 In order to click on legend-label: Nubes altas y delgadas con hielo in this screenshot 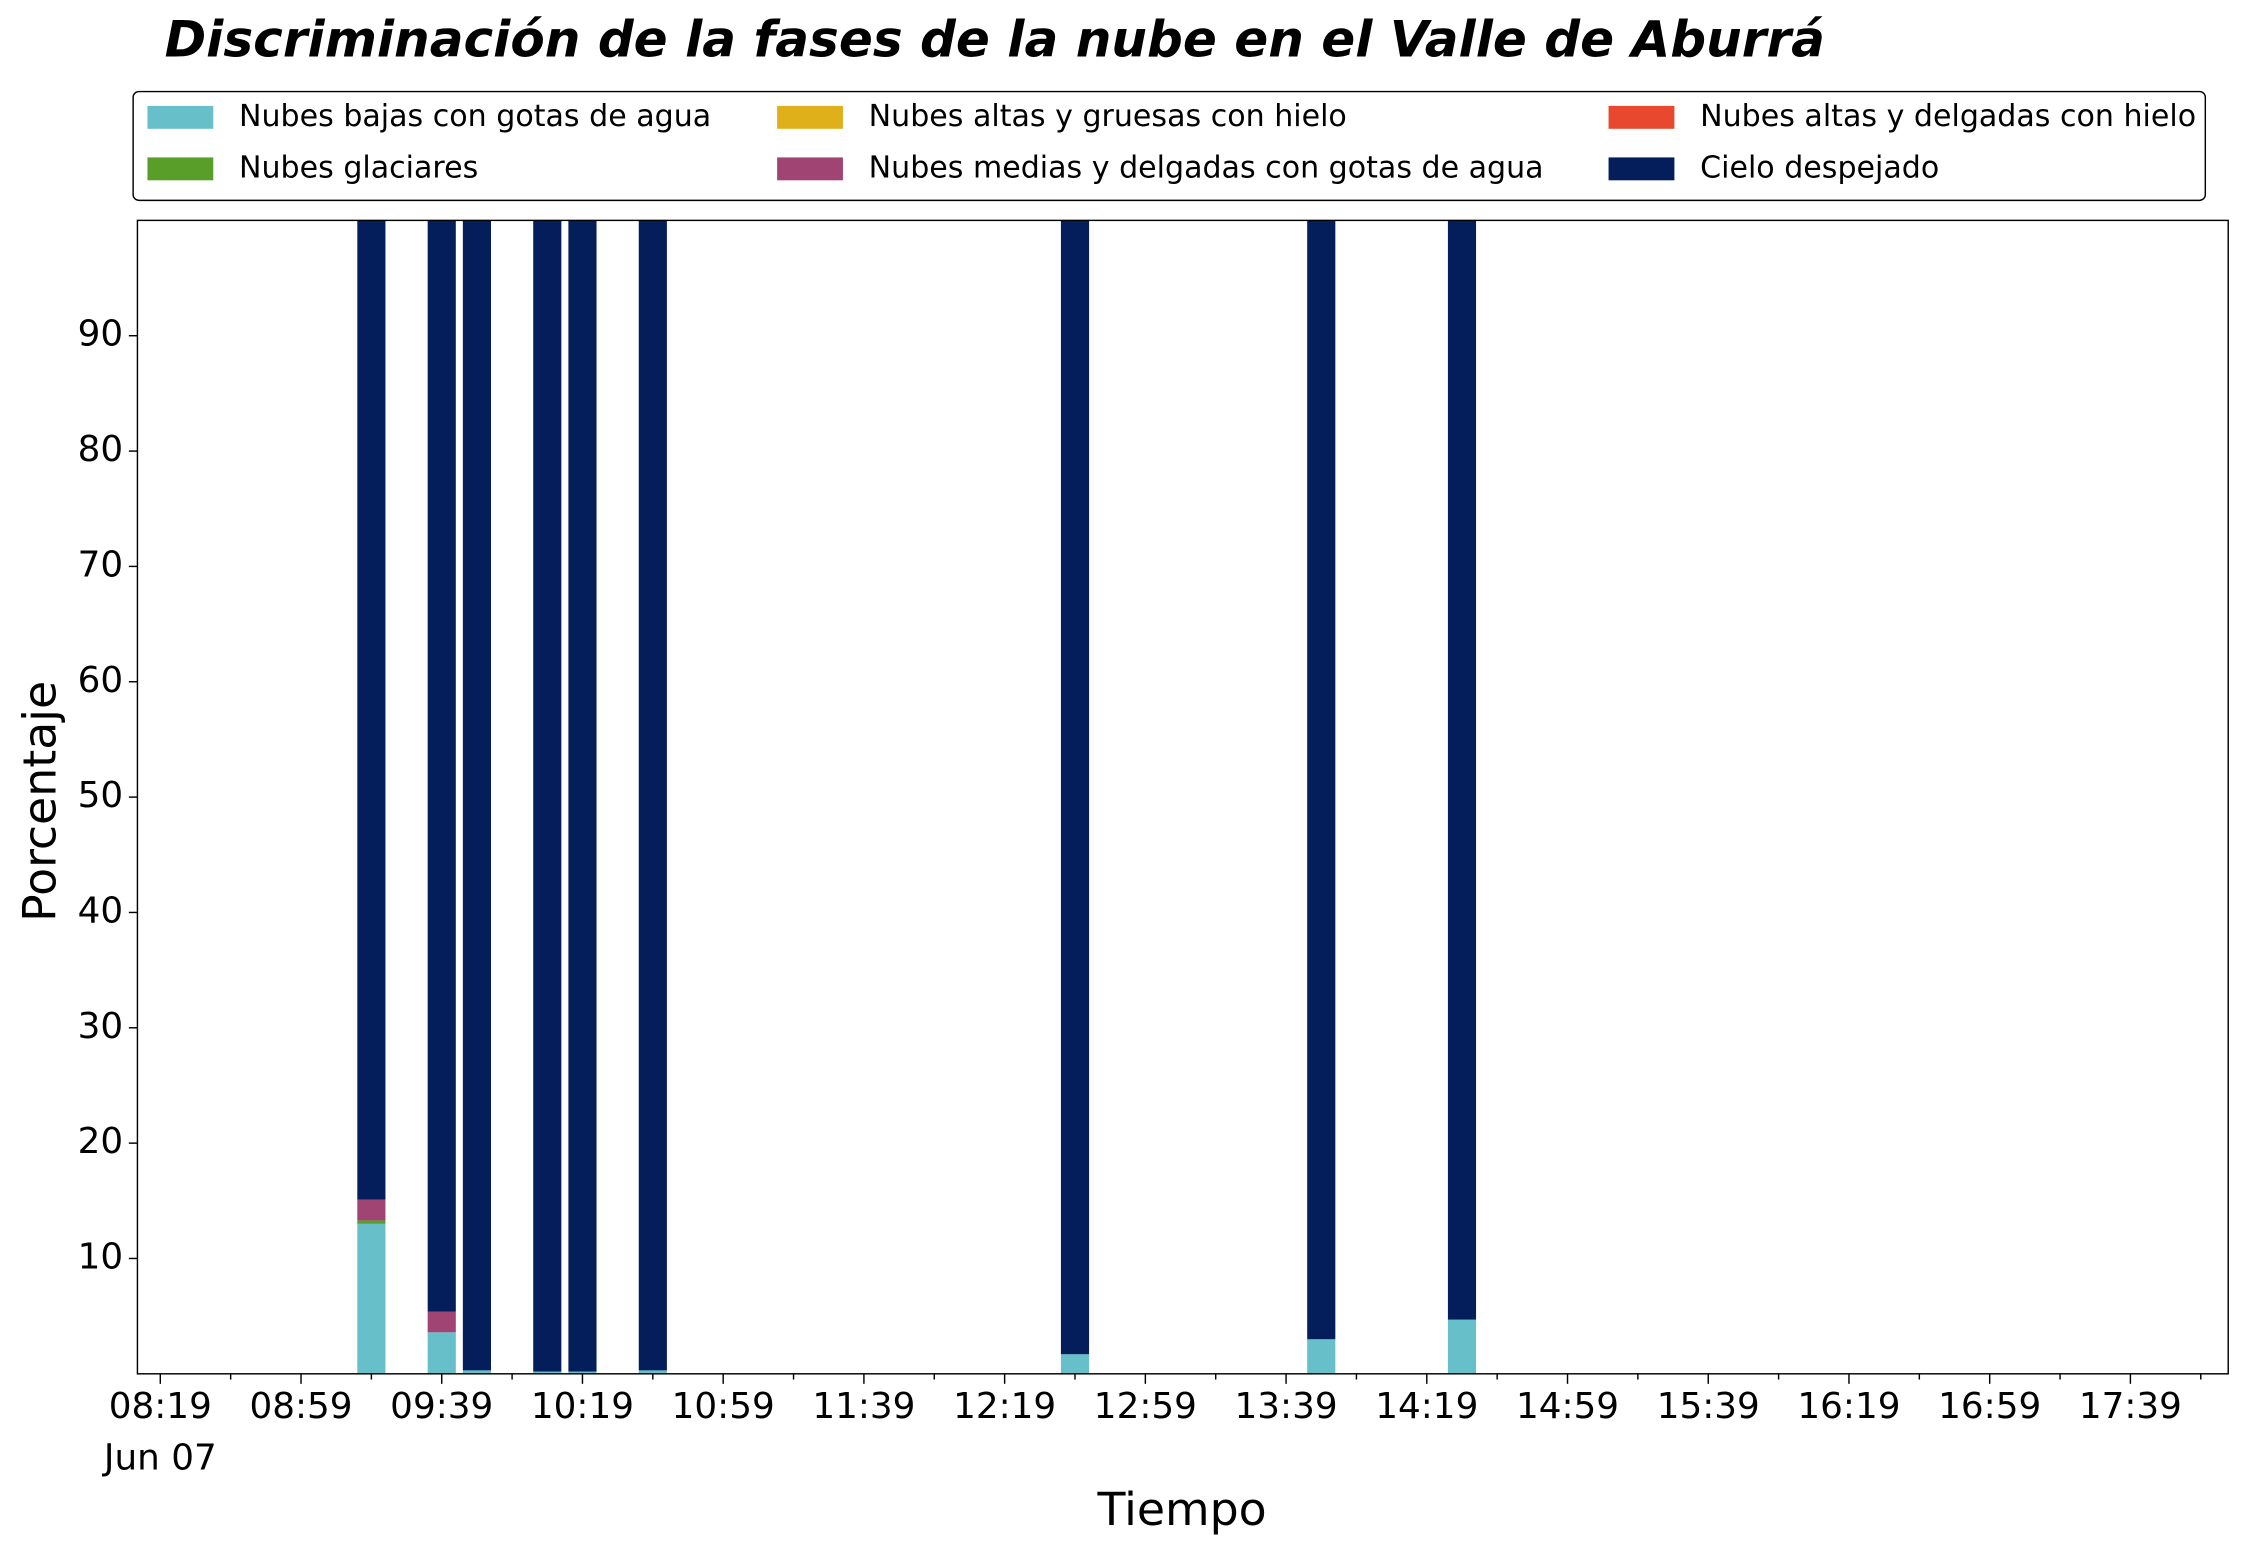, I will do `click(1948, 116)`.